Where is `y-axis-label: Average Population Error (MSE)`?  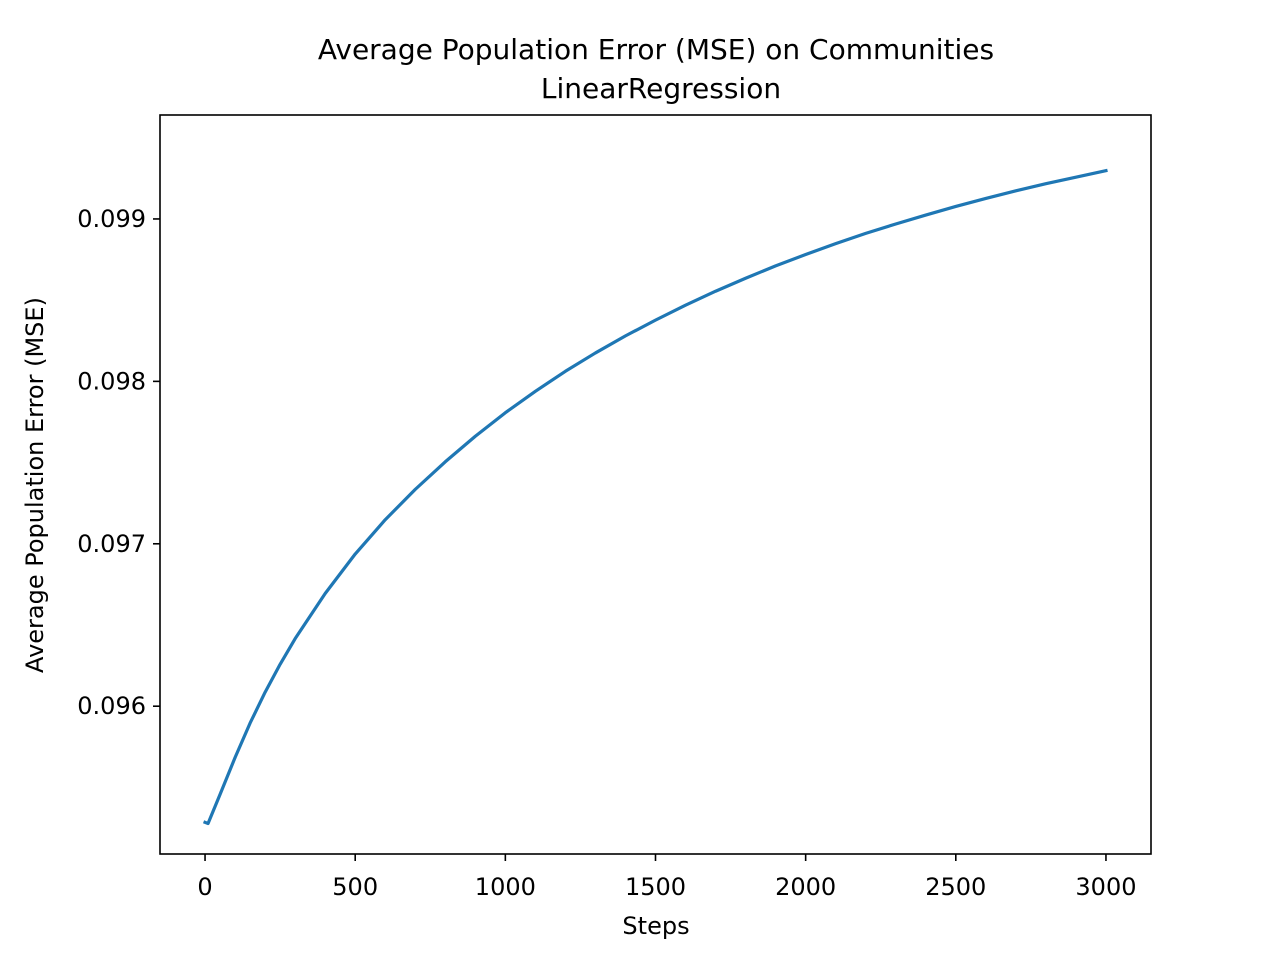 y-axis-label: Average Population Error (MSE) is located at coordinates (35, 485).